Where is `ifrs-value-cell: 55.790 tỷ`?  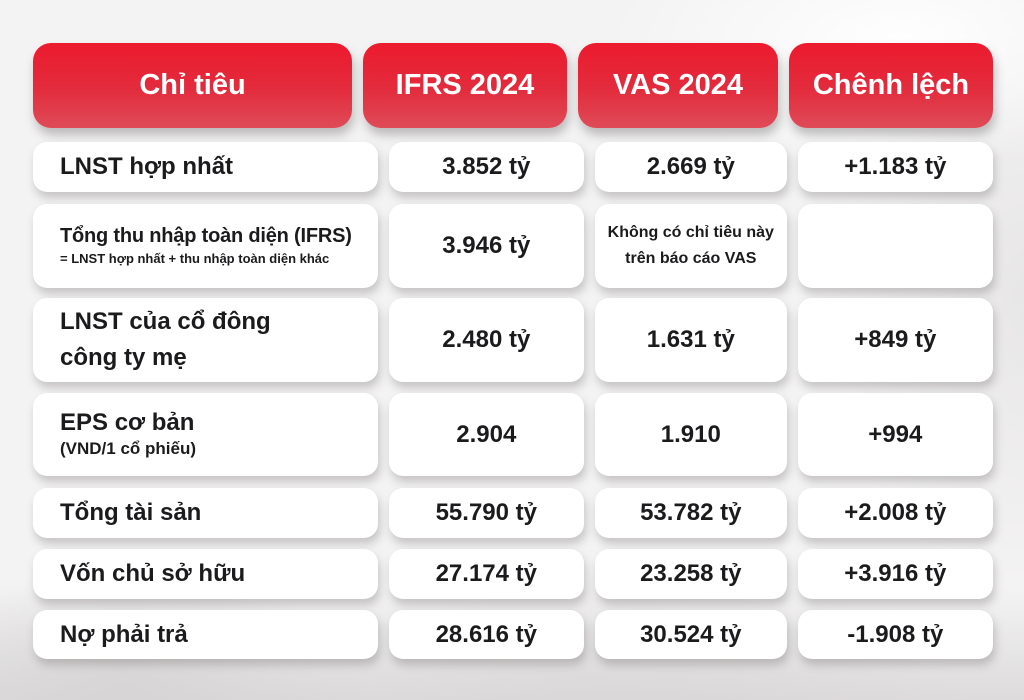 ifrs-value-cell: 55.790 tỷ is located at coordinates (486, 513).